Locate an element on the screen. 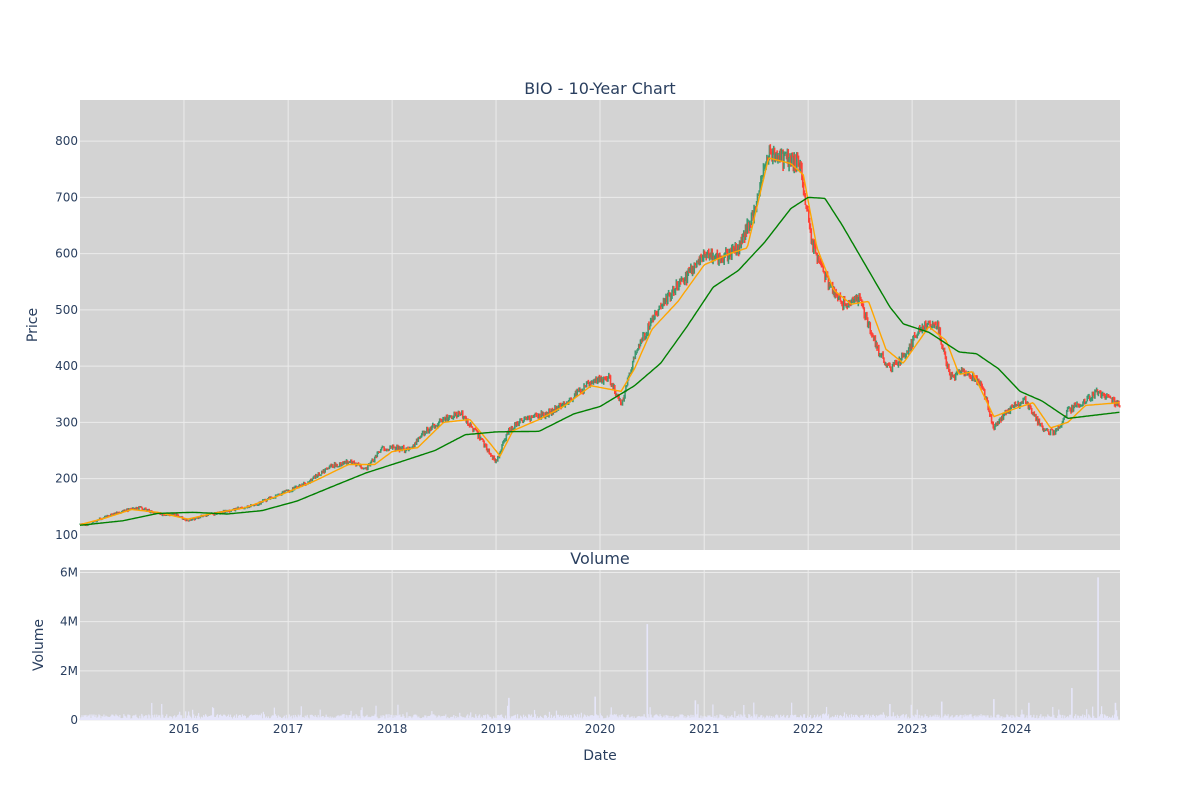  volume-panel-title: Volume is located at coordinates (600, 558).